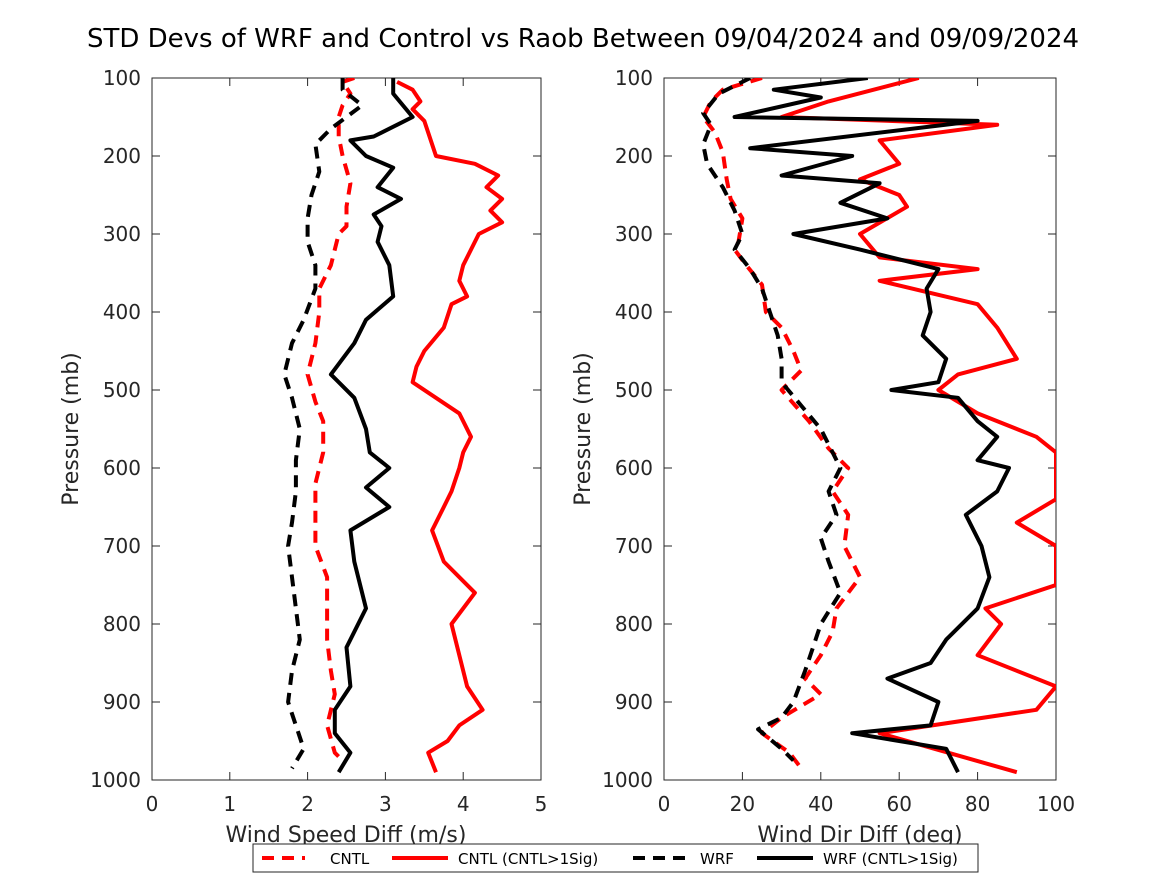  I want to click on x-tick-label: 80, so click(977, 804).